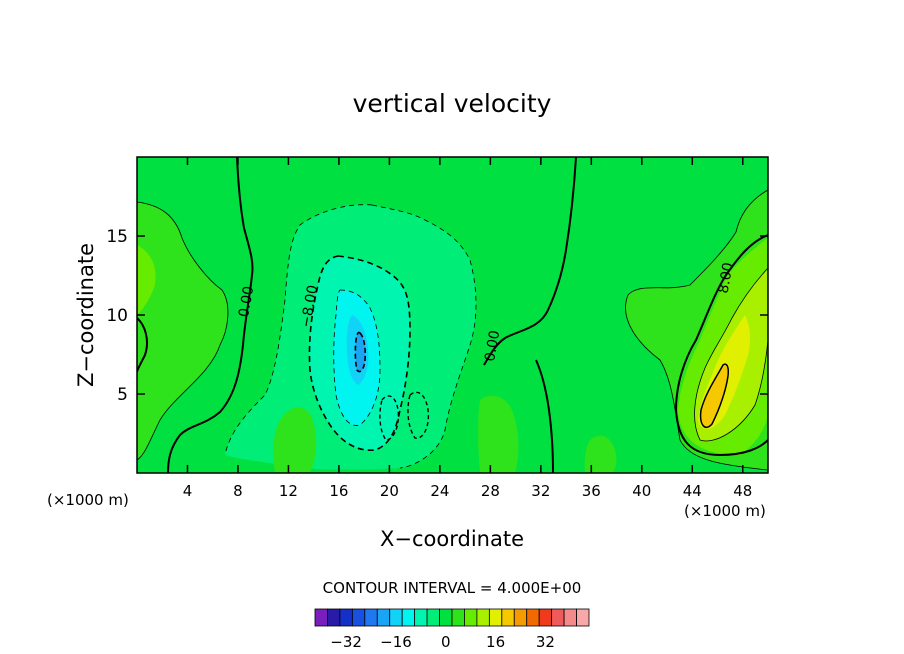  I want to click on contour-right-peak, so click(714, 396).